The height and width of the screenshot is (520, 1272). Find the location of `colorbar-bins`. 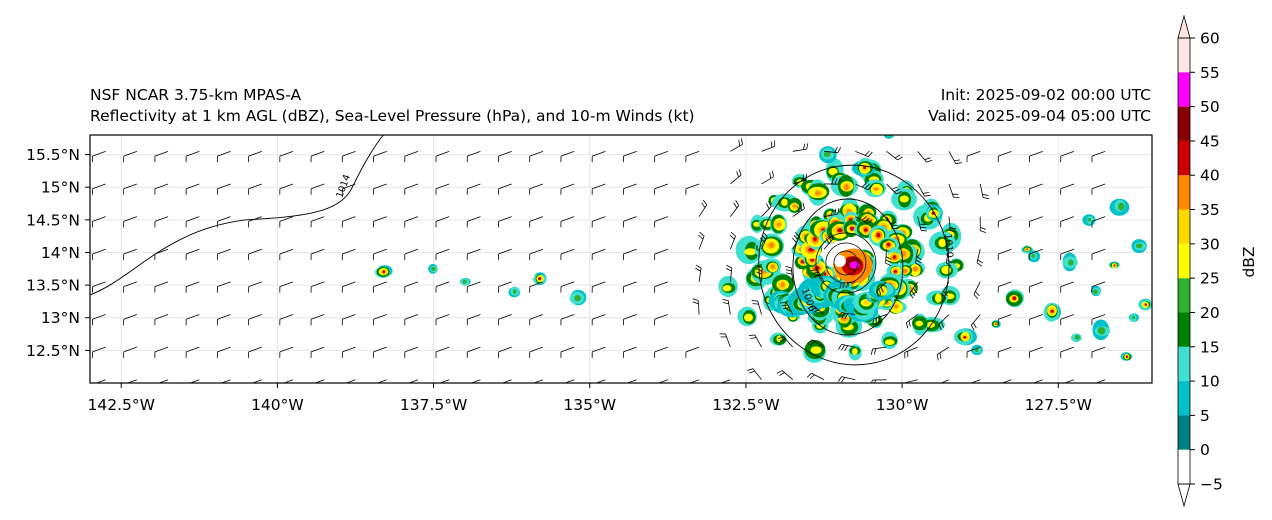

colorbar-bins is located at coordinates (1184, 261).